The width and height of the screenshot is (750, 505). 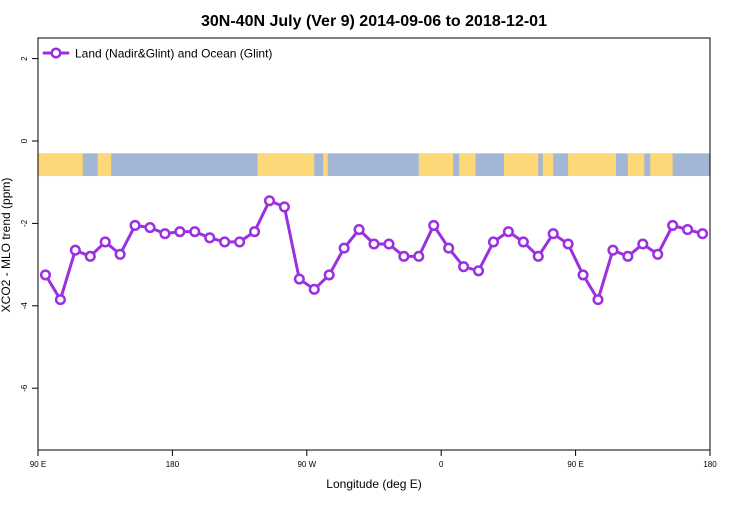 I want to click on x-axis-label: Longitude (deg E), so click(x=373, y=484).